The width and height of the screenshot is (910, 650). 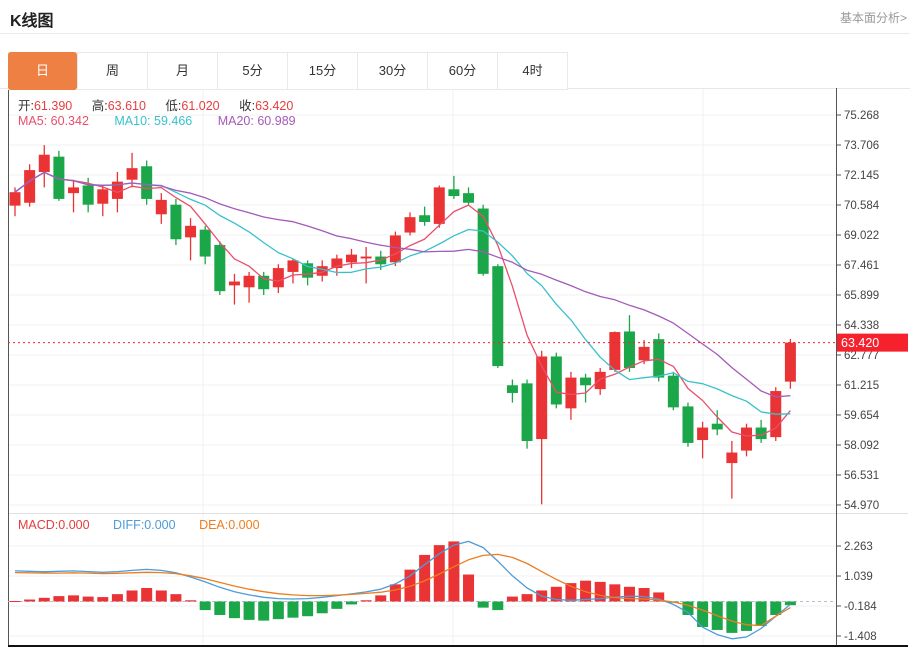 I want to click on macd-readout: MACD:0.000 DIFF:0.000 DEA:0.000, so click(x=149, y=525).